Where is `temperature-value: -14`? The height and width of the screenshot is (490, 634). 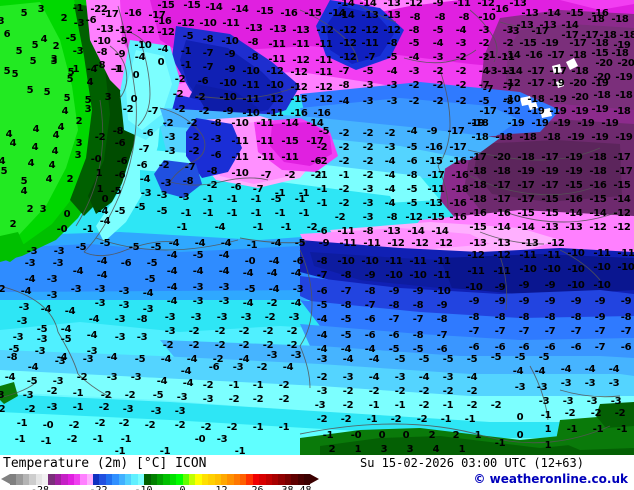
temperature-value: -14 is located at coordinates (346, 15).